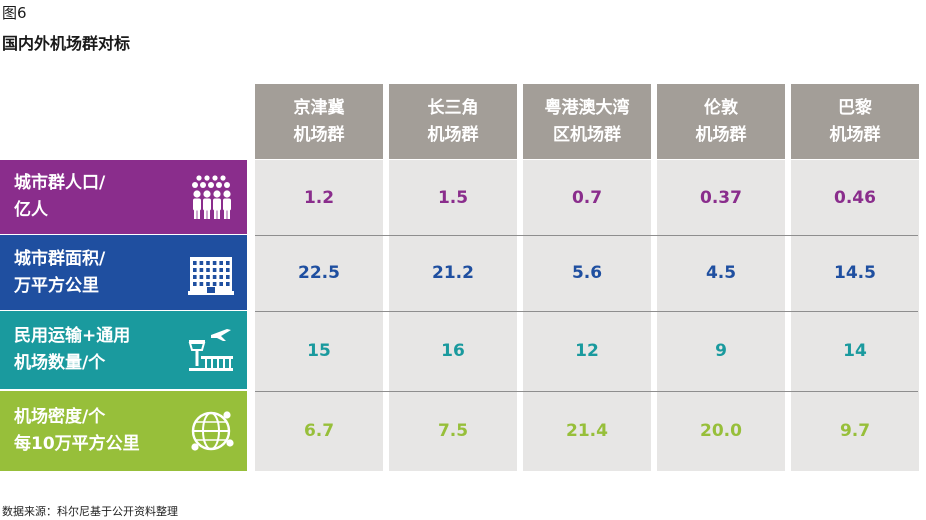 This screenshot has height=520, width=926. Describe the element at coordinates (90, 511) in the screenshot. I see `source-note: 数据来源：科尔尼基于公开资料整理` at that location.